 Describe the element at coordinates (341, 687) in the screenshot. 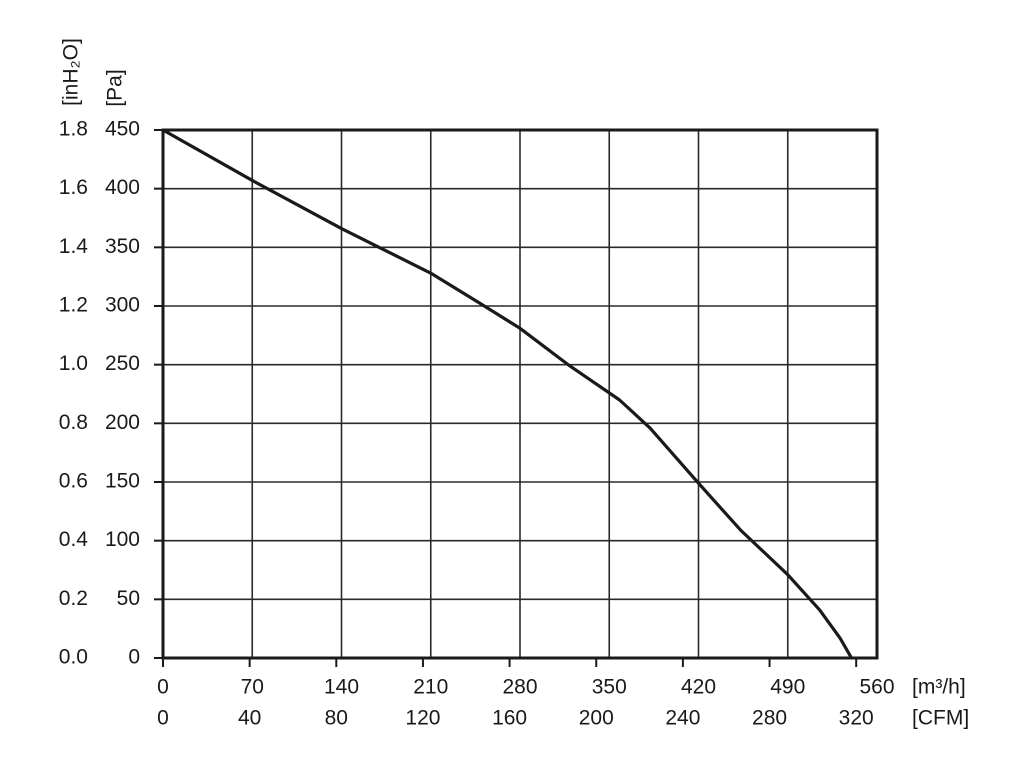

I see `x-tick-label: 140` at that location.